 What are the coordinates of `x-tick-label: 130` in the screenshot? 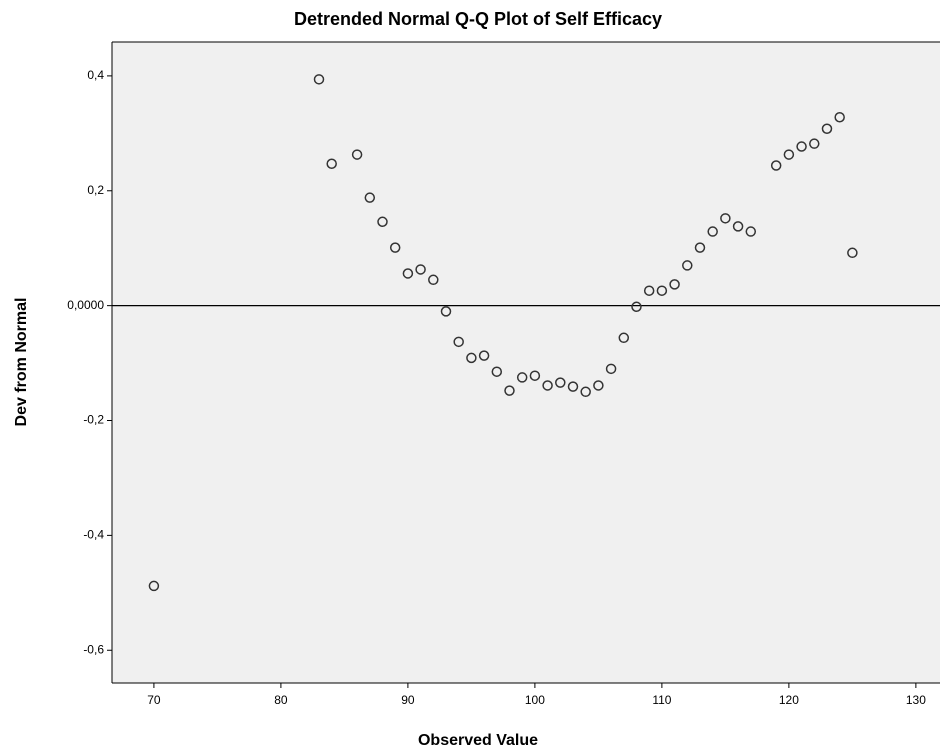 It's located at (916, 700).